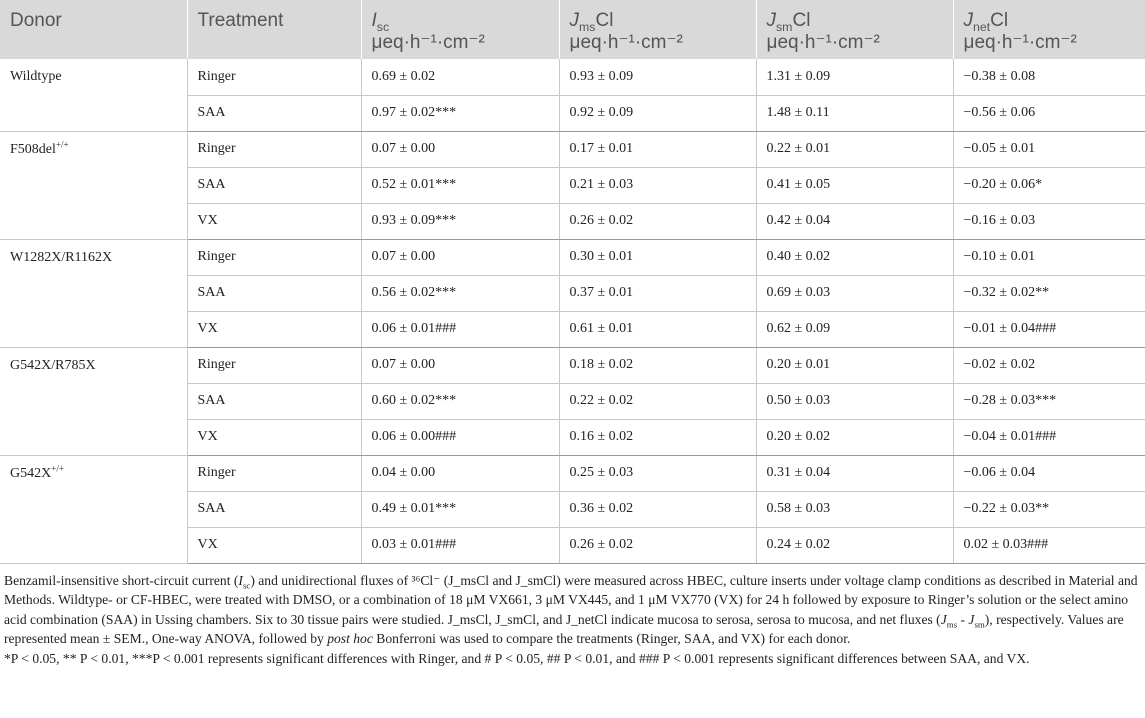 Image resolution: width=1145 pixels, height=718 pixels. I want to click on jnet-cell: −0.38 ± 0.08, so click(1049, 77).